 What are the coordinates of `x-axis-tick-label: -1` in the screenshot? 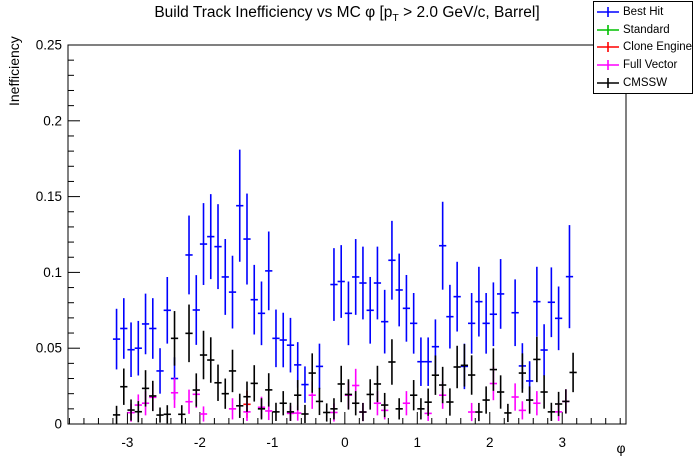 It's located at (272, 442).